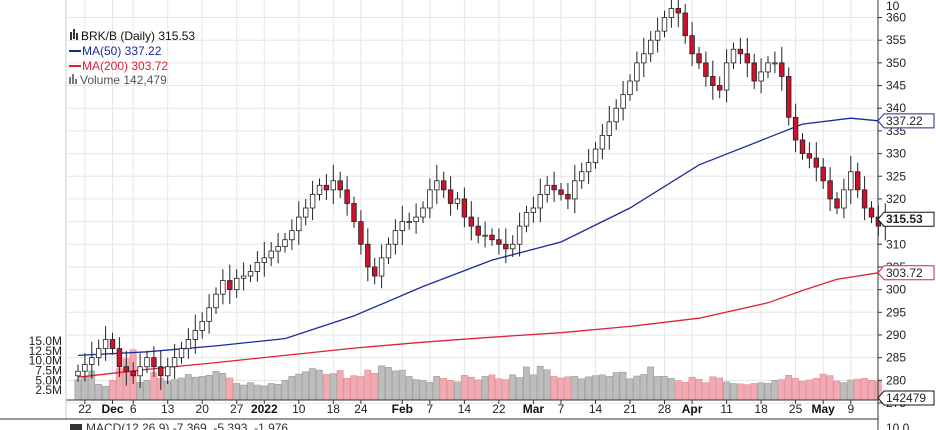 The image size is (936, 430). I want to click on axis-marker: 142479, so click(906, 398).